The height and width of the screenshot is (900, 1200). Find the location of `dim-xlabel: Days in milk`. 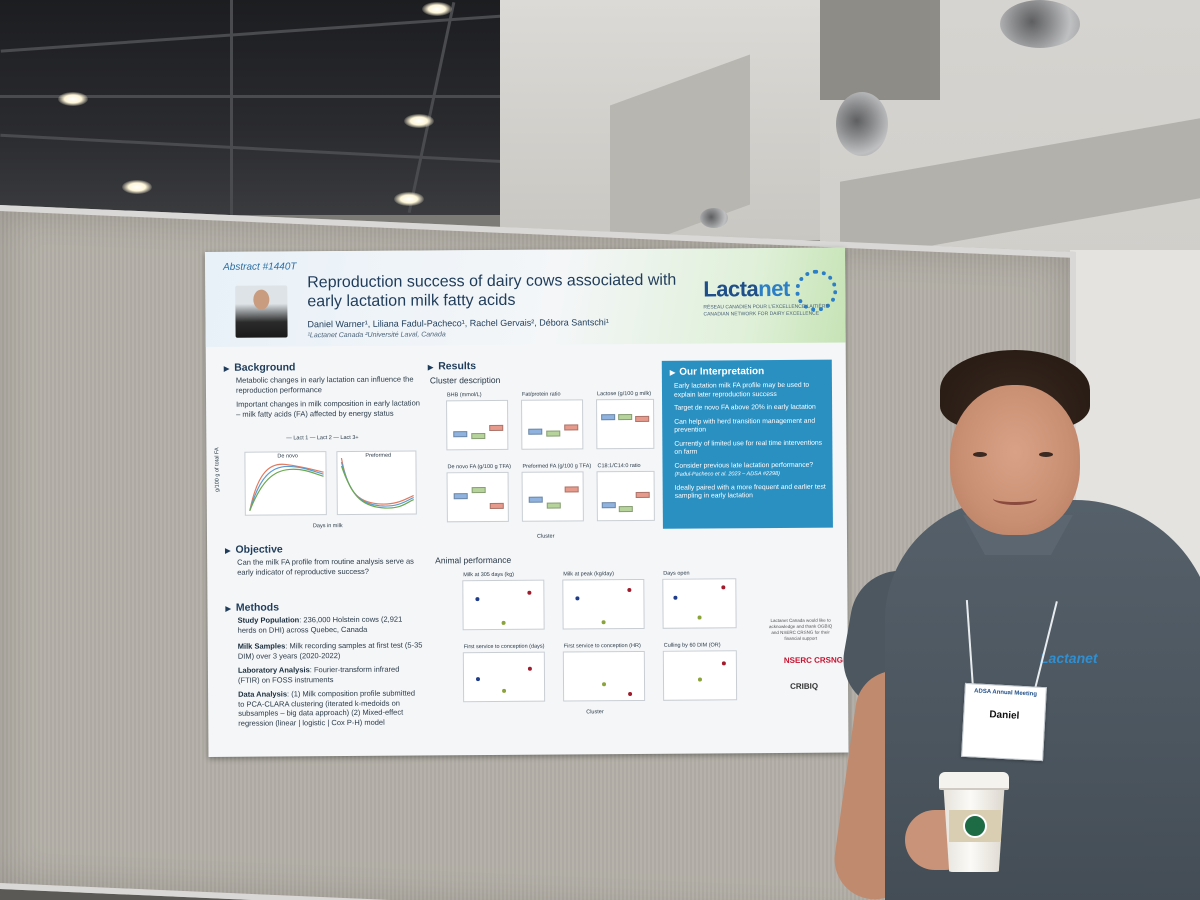

dim-xlabel: Days in milk is located at coordinates (327, 526).